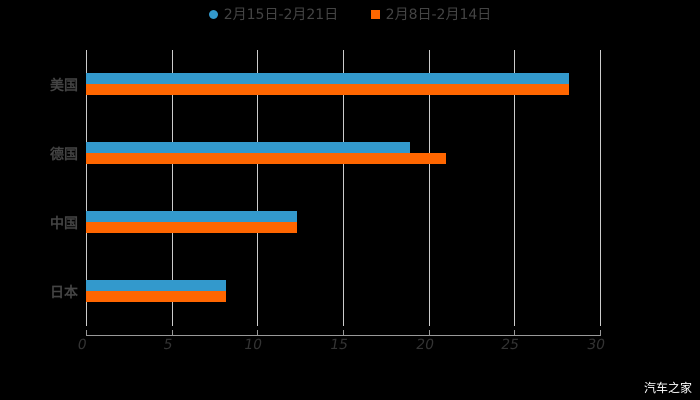 This screenshot has height=400, width=700. I want to click on legend-square-icon, so click(375, 14).